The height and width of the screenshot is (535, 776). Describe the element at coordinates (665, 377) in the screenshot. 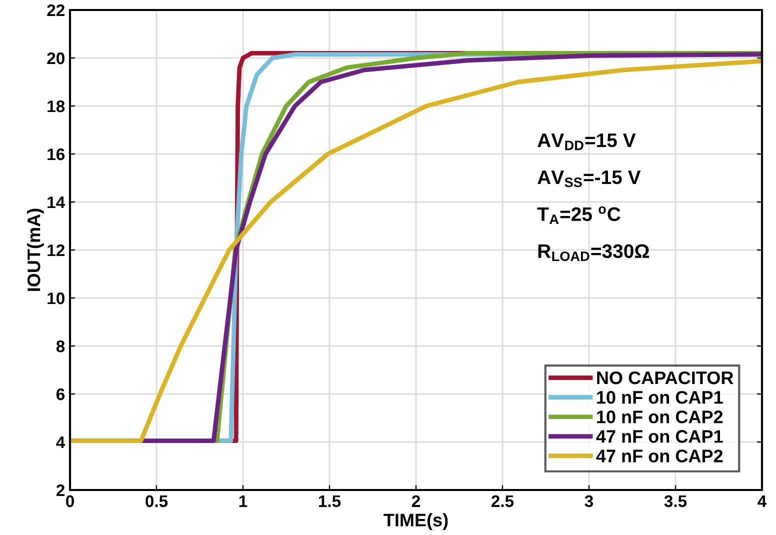

I see `legend-label: NO CAPACITOR` at that location.